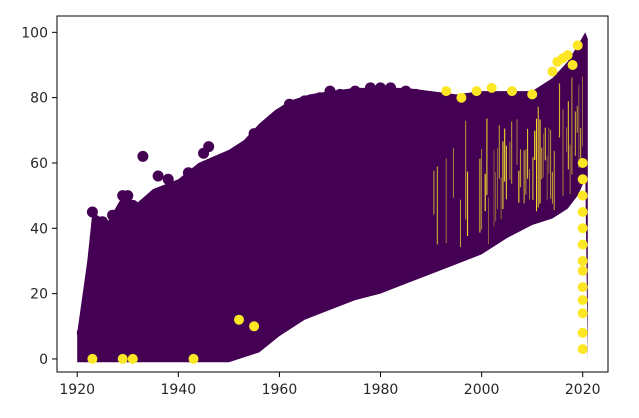 The image size is (639, 418). Describe the element at coordinates (39, 99) in the screenshot. I see `y-tick-label: 80` at that location.